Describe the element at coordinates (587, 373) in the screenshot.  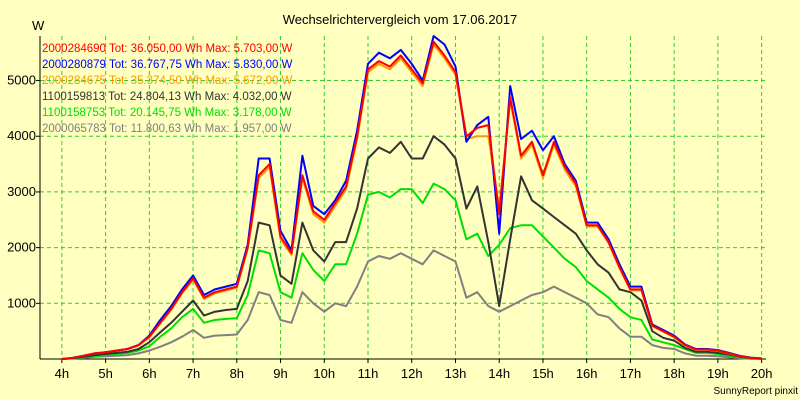
I see `x-tick-label: 16h` at that location.